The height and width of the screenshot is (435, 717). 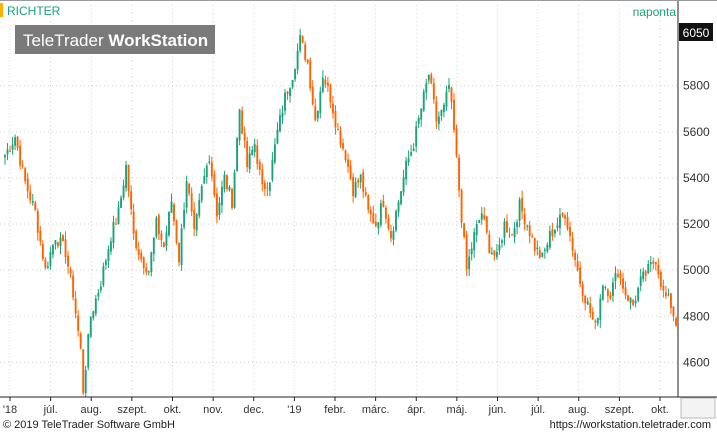 I want to click on y-tick-label: 5200, so click(x=696, y=224).